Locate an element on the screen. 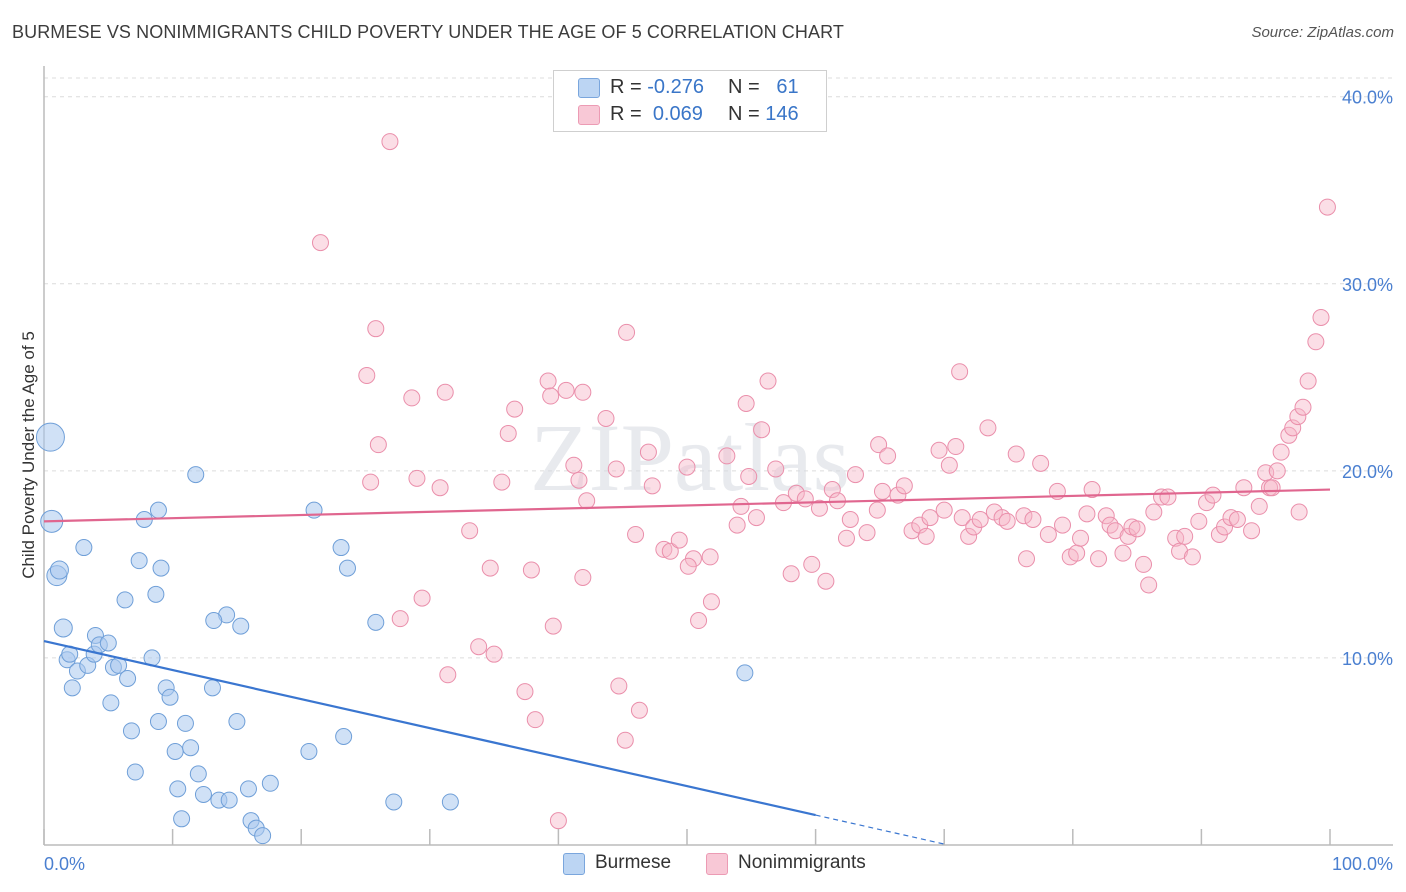  burmese-legend-icon is located at coordinates (574, 864).